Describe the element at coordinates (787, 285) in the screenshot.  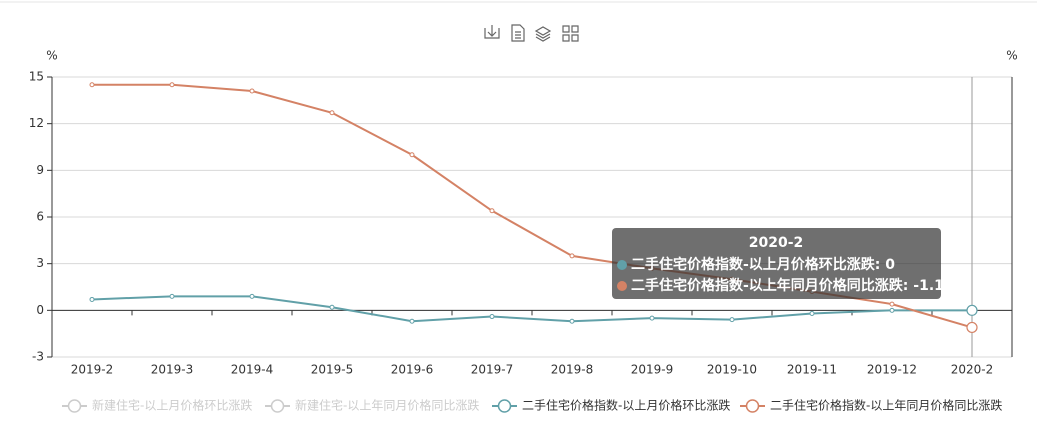
I see `tooltip-line: 二手住宅价格指数-以上年同月价格同比涨跌: -1.1` at that location.